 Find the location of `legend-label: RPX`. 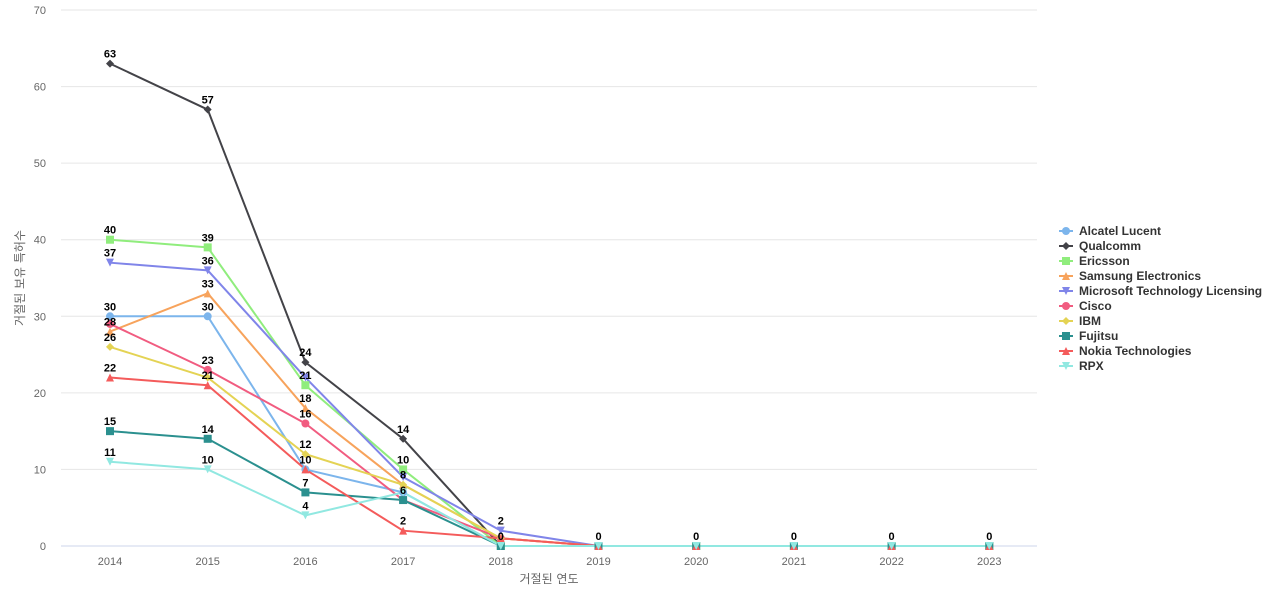

legend-label: RPX is located at coordinates (1091, 366).